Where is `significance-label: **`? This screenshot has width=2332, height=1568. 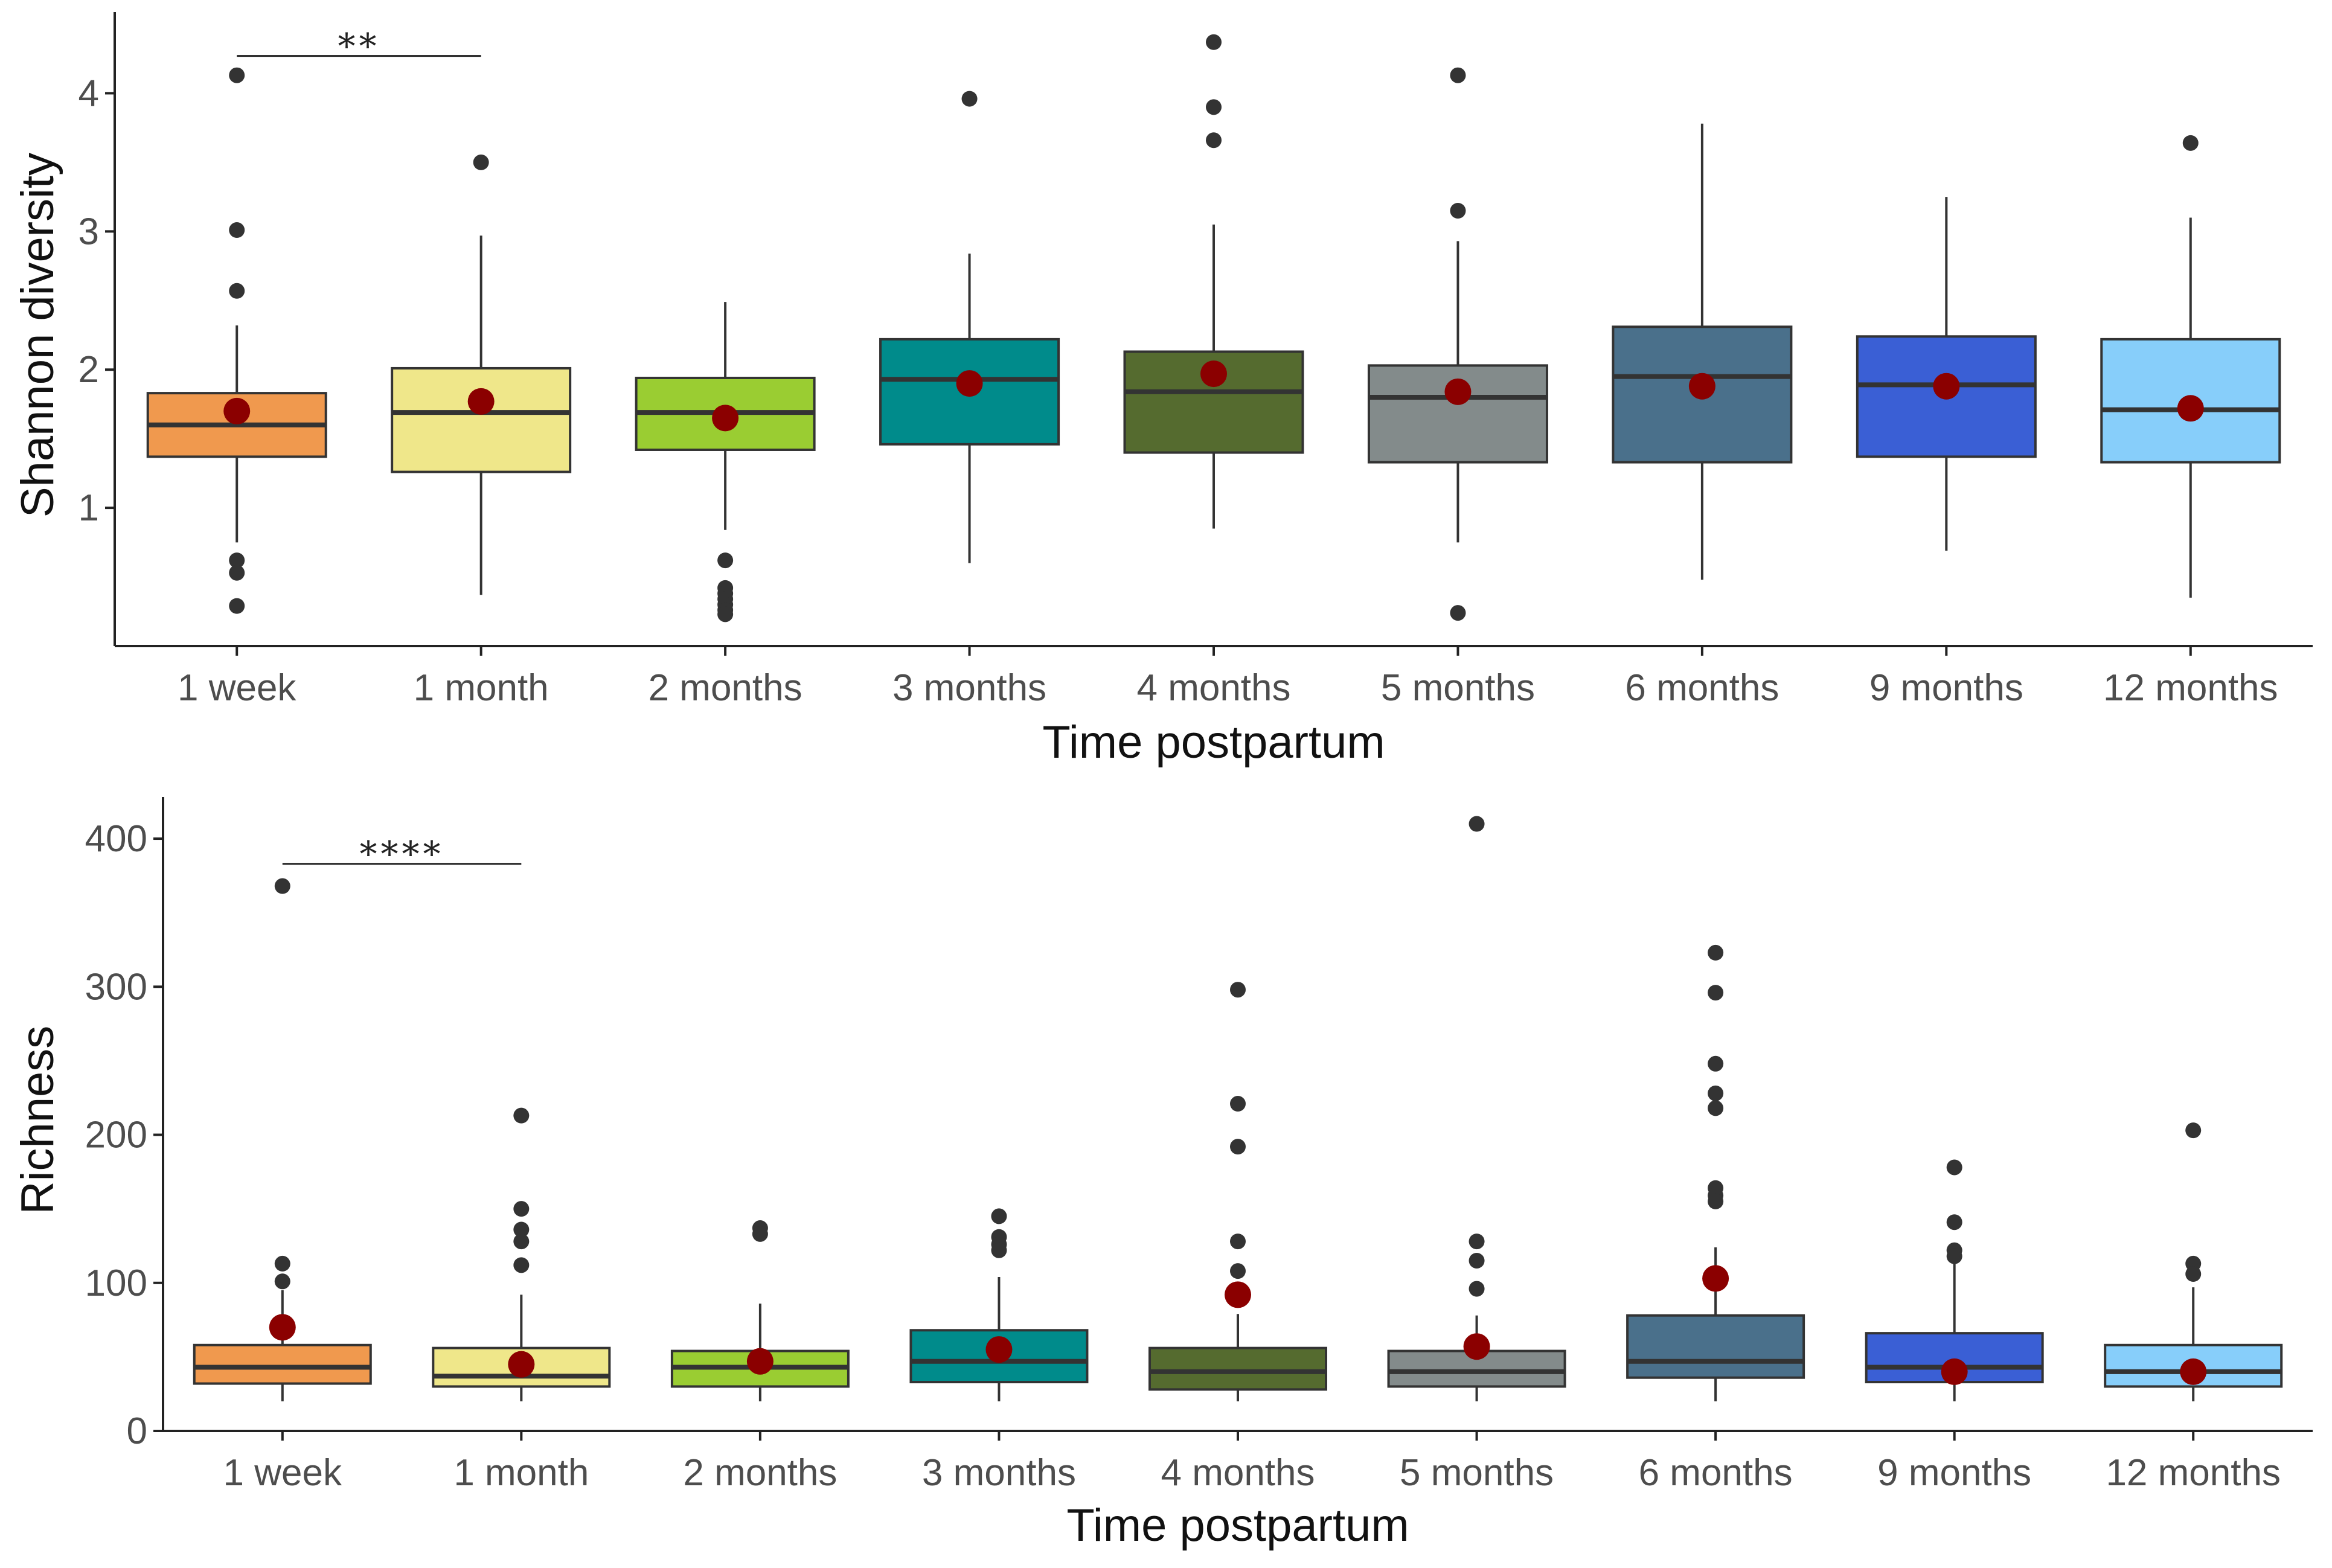
significance-label: ** is located at coordinates (359, 46).